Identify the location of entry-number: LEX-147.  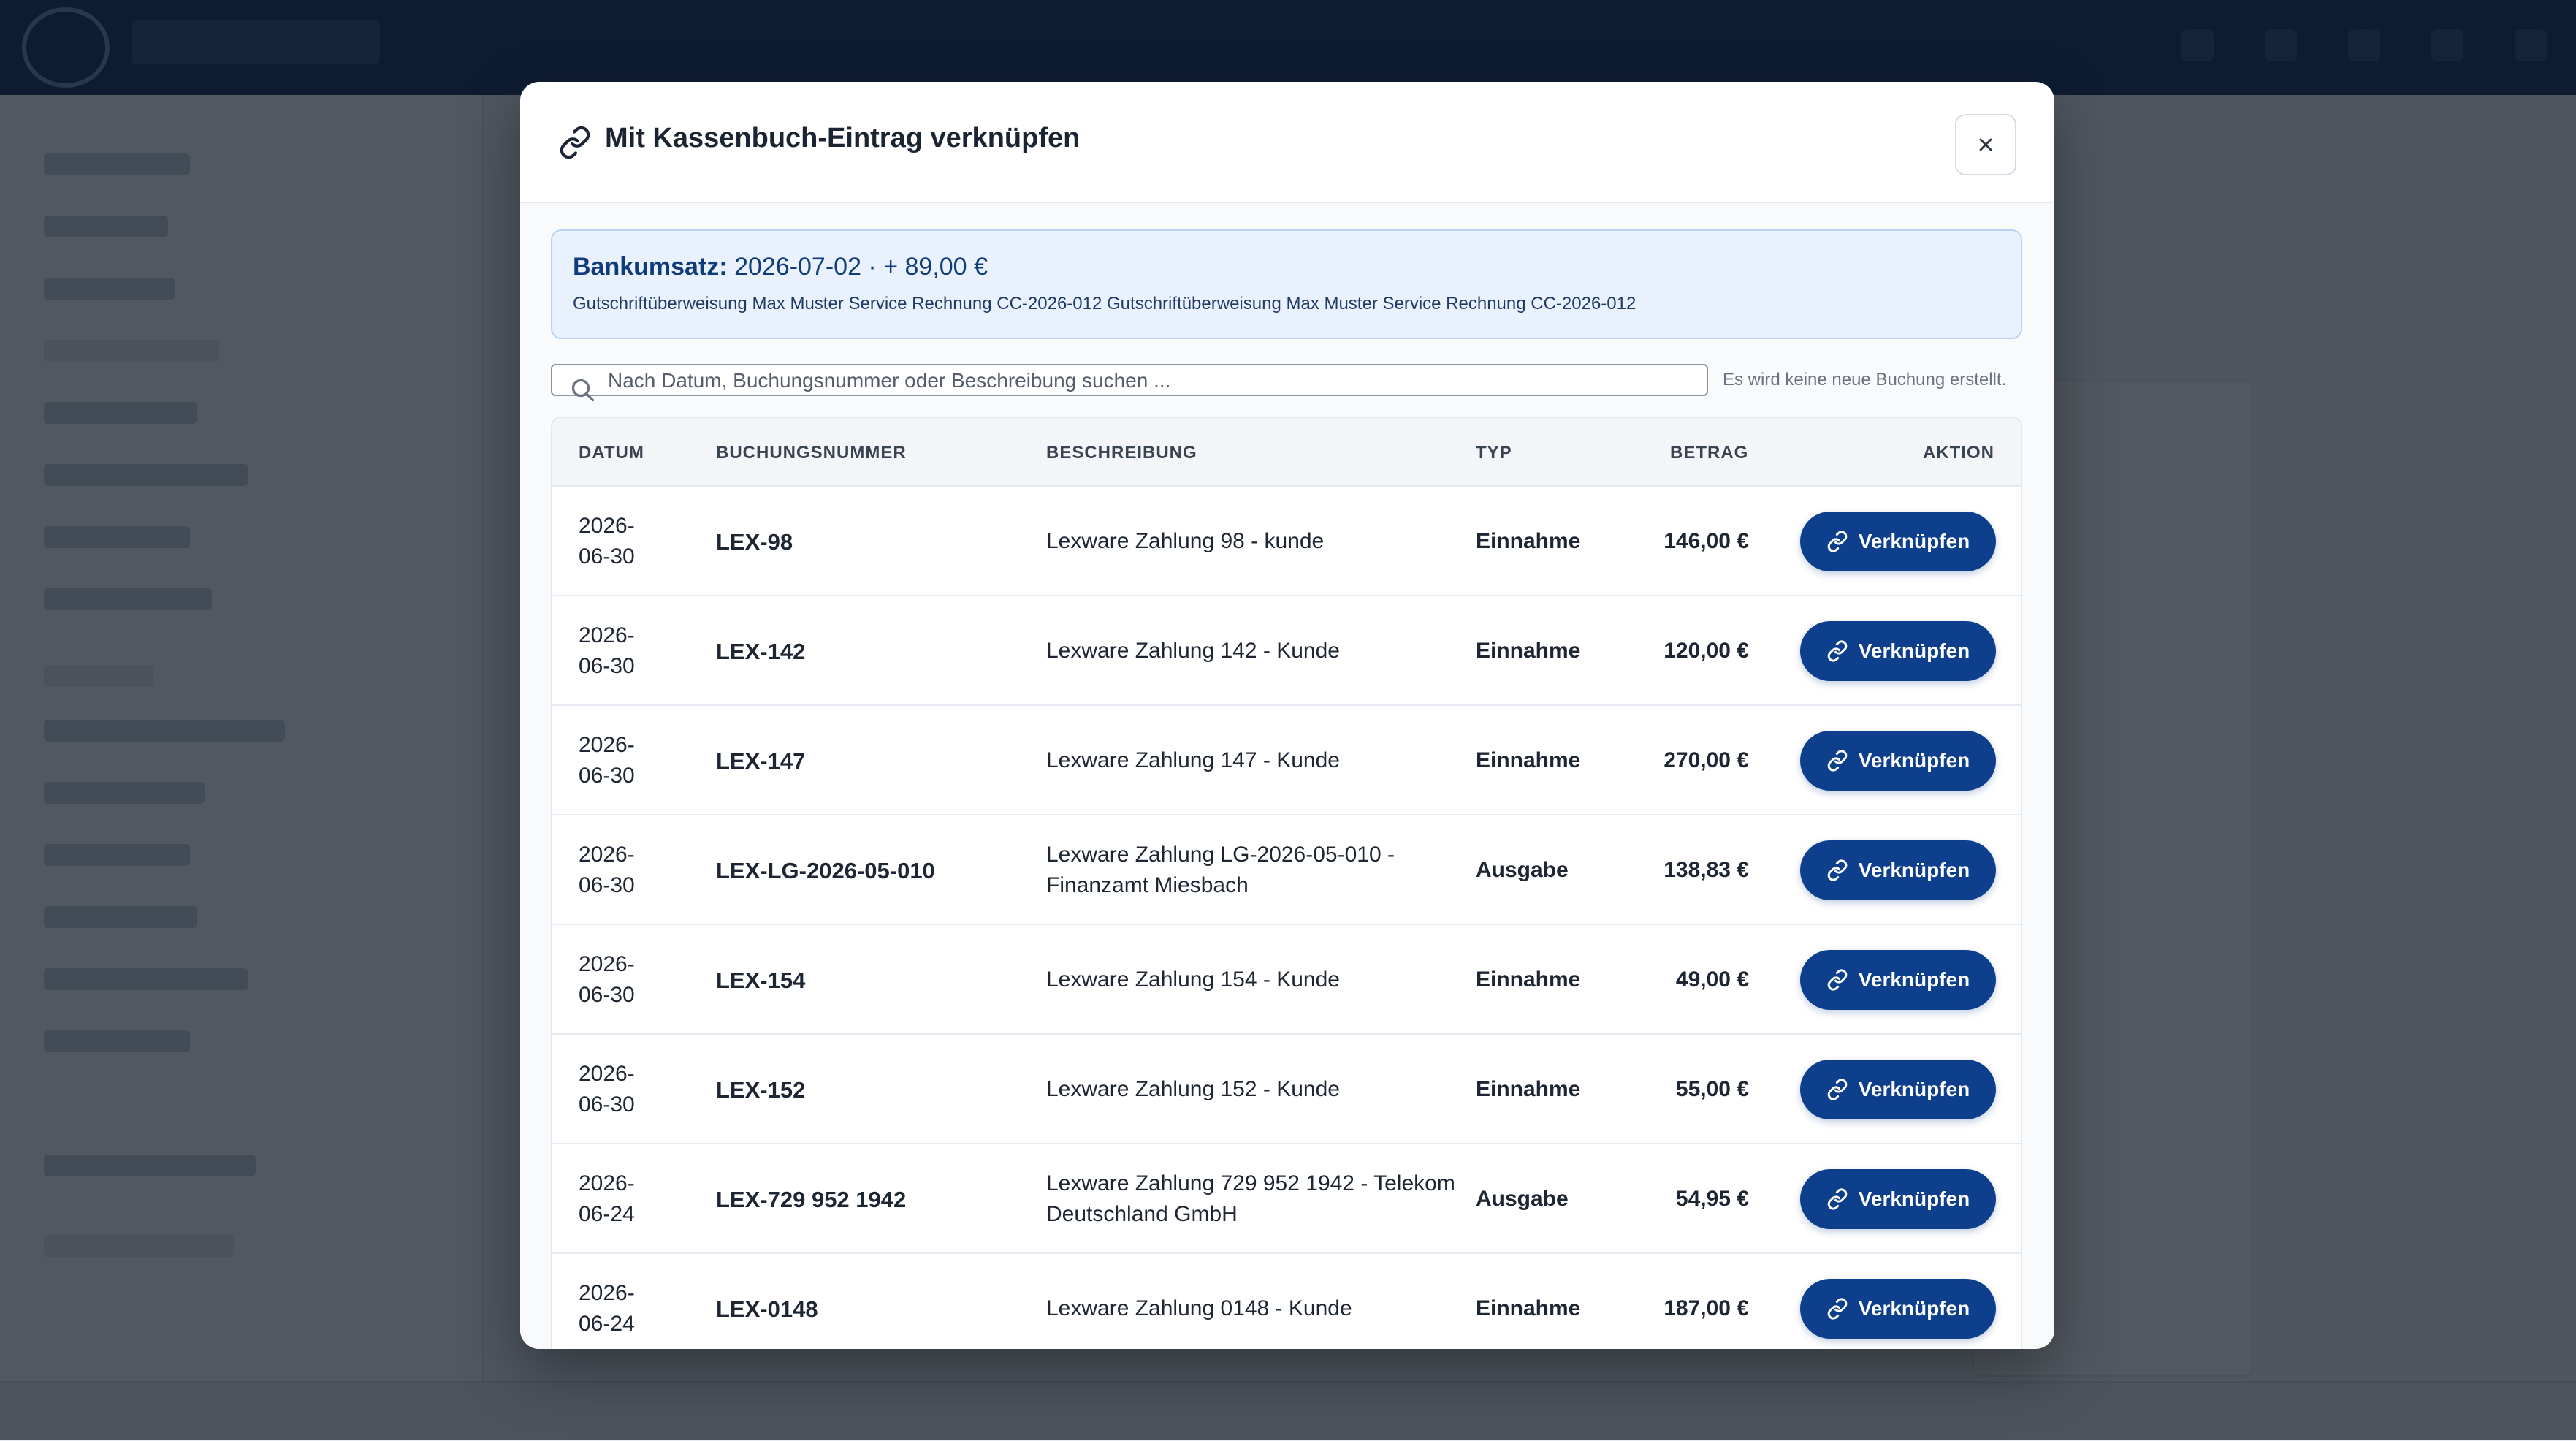
(761, 761).